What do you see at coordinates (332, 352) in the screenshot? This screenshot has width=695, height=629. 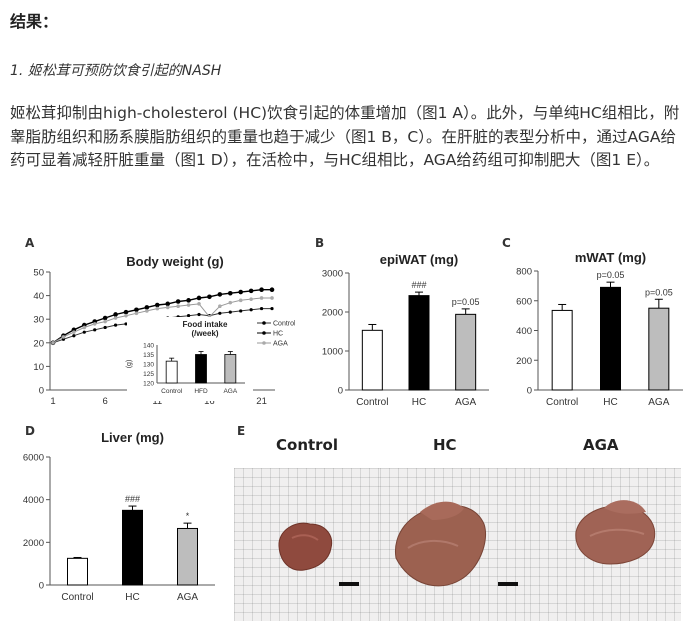 I see `y-tick-label: 1000` at bounding box center [332, 352].